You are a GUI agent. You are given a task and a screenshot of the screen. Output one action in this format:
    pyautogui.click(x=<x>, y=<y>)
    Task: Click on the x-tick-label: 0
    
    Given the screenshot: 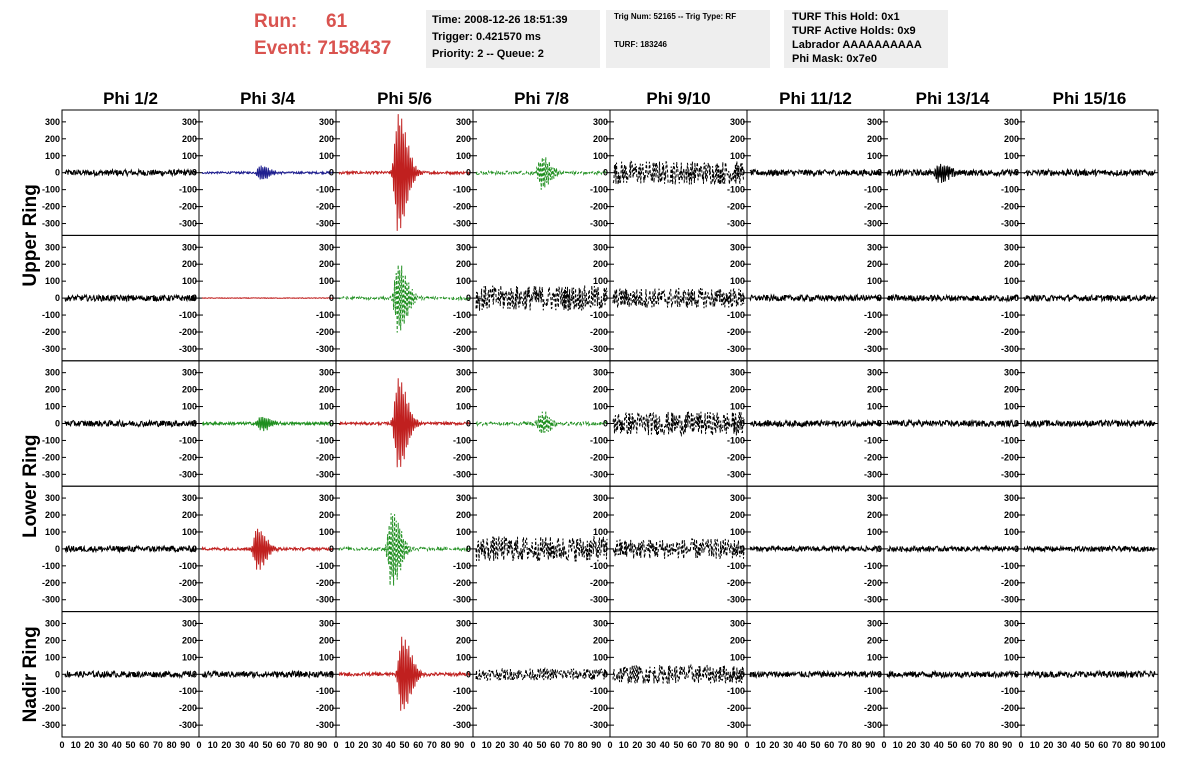 What is the action you would take?
    pyautogui.click(x=883, y=745)
    